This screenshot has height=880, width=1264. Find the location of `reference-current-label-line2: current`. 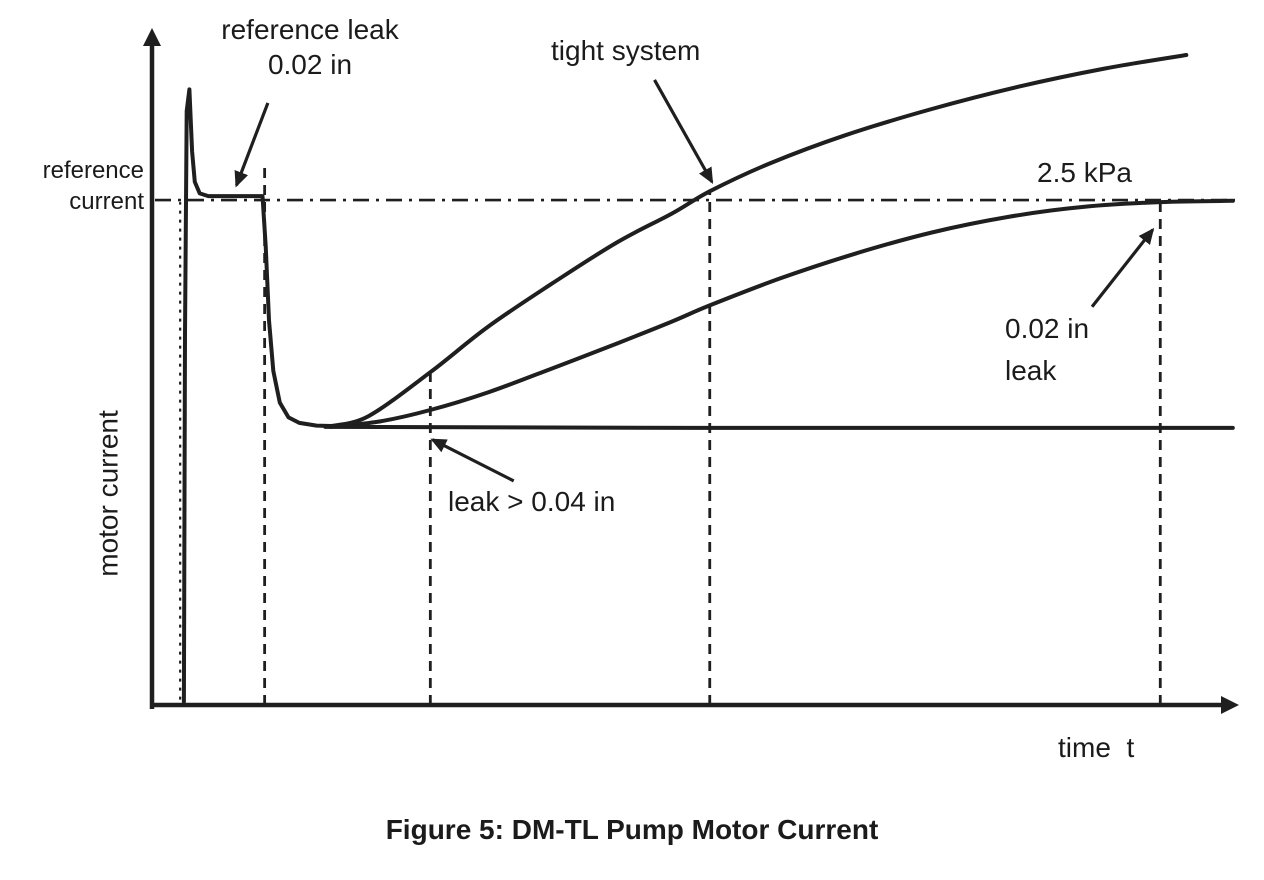

reference-current-label-line2: current is located at coordinates (106, 202).